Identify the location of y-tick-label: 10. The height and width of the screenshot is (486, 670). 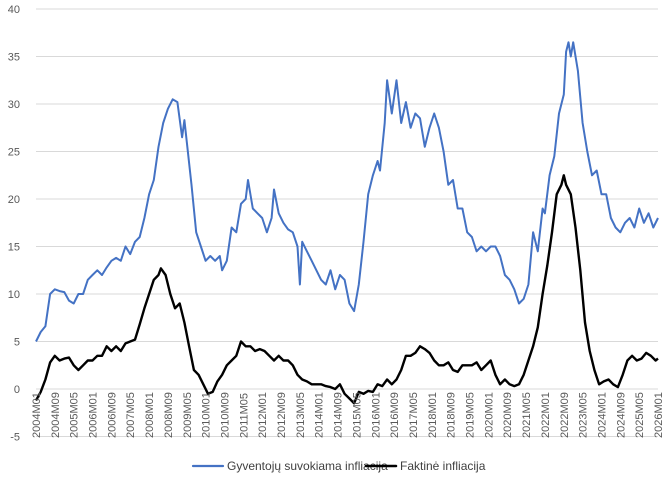
(14, 295).